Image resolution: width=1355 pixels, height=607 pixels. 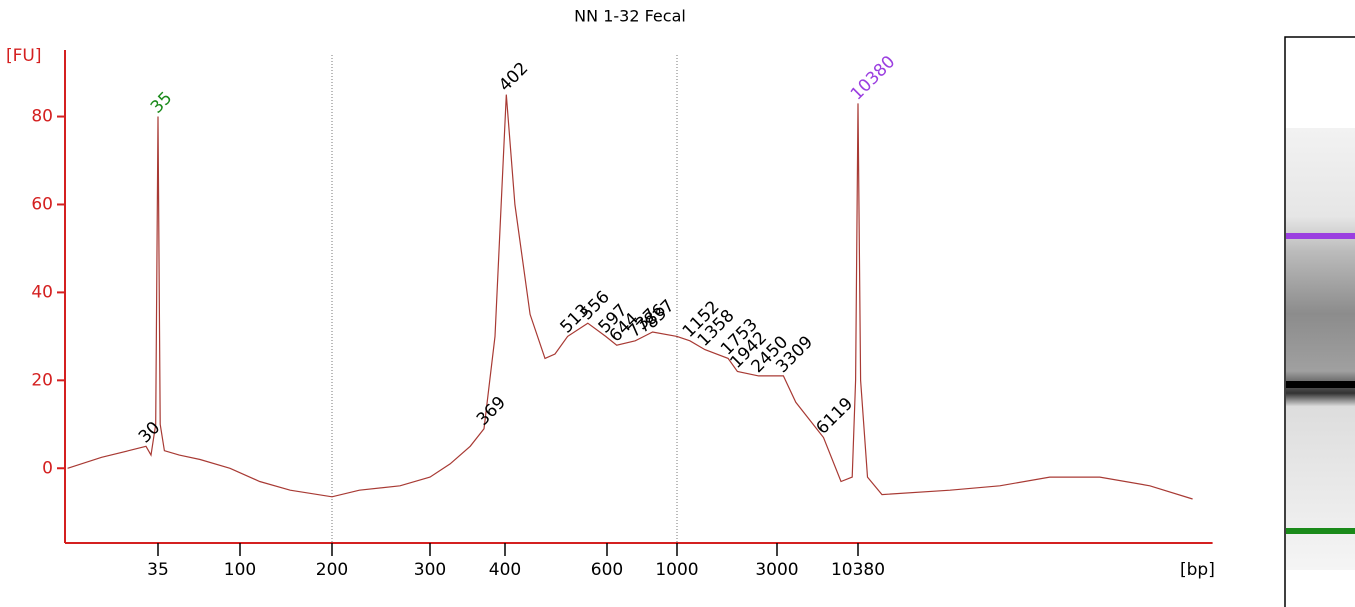 I want to click on gel-lane, so click(x=1319, y=321).